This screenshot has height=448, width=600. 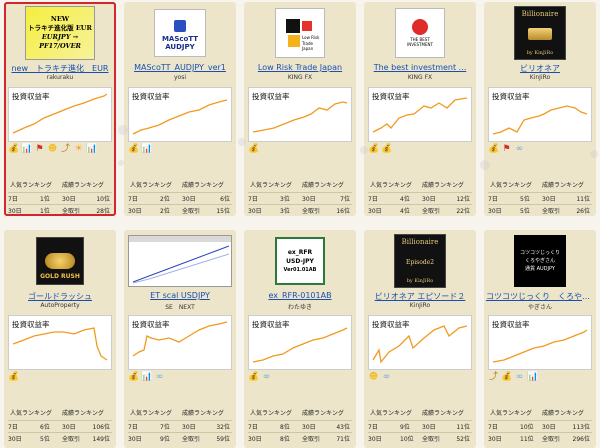 What do you see at coordinates (45, 211) in the screenshot?
I see `popular-rank-30d: 1位` at bounding box center [45, 211].